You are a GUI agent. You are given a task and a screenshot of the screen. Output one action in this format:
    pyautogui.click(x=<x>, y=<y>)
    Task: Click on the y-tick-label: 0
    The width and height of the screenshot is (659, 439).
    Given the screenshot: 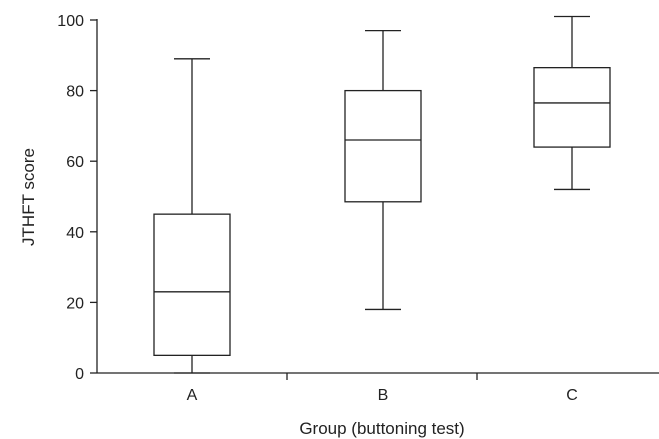 What is the action you would take?
    pyautogui.click(x=79, y=374)
    